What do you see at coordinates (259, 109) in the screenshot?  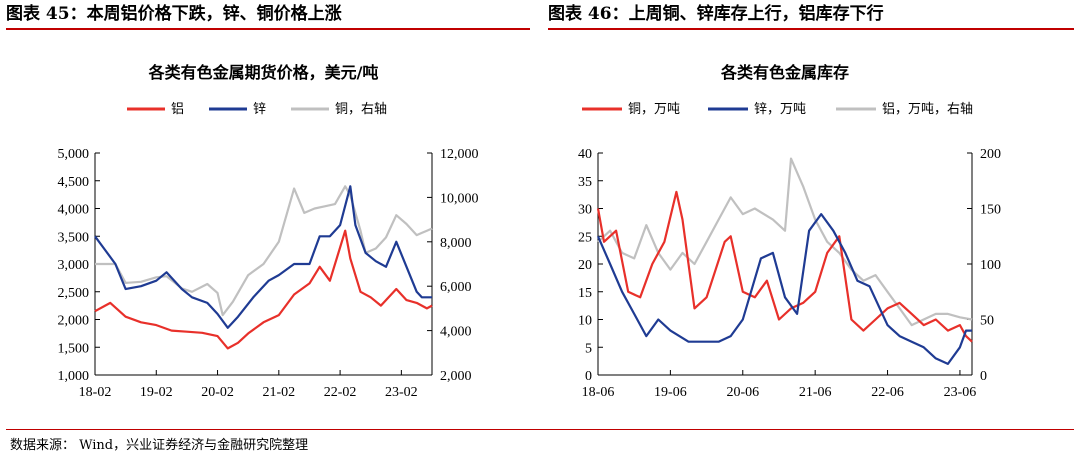 I see `legend-label: 锌` at bounding box center [259, 109].